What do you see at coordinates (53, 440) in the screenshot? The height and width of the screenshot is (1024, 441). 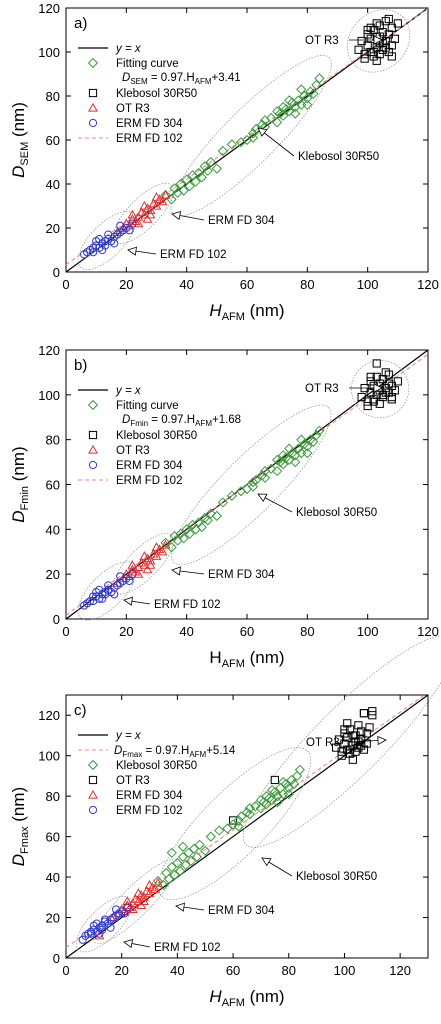 I see `y-tick-label: 80` at bounding box center [53, 440].